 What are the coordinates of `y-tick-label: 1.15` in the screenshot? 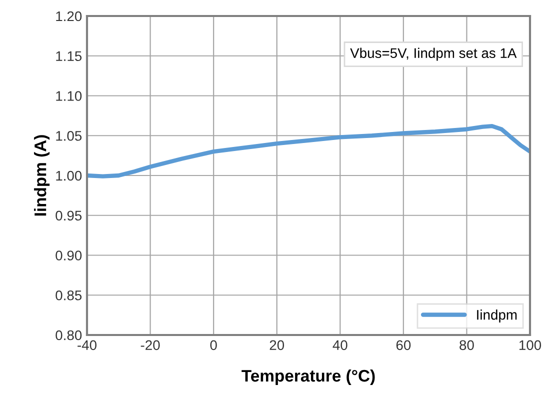 It's located at (69, 56).